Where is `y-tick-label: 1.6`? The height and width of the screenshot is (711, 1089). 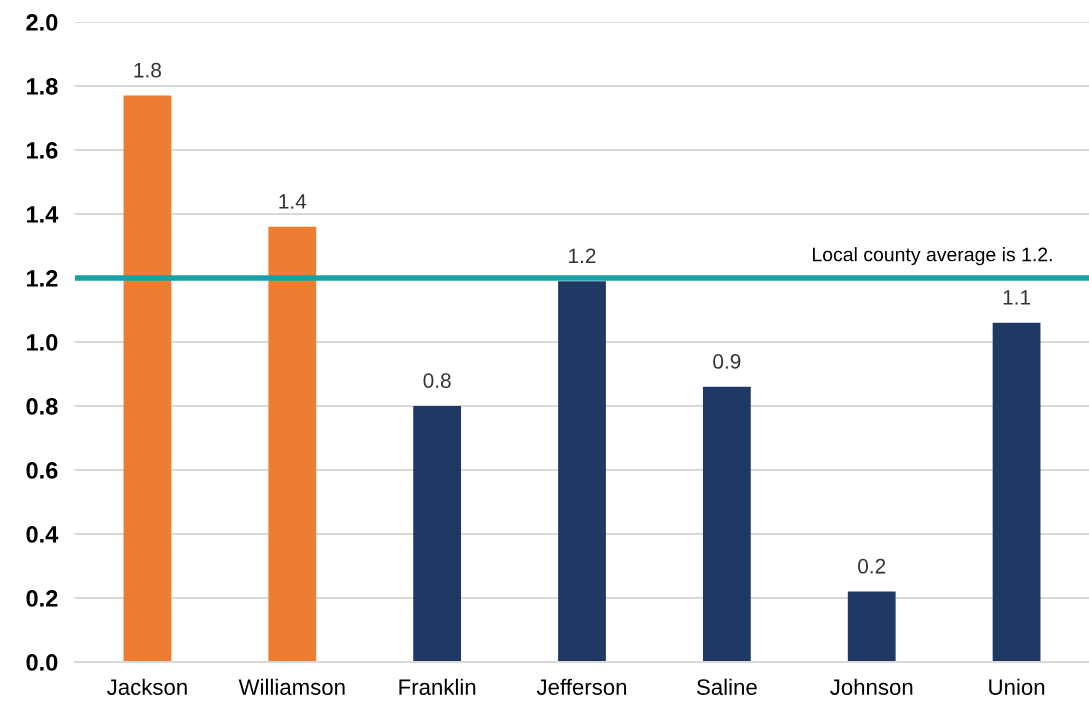
y-tick-label: 1.6 is located at coordinates (42, 150).